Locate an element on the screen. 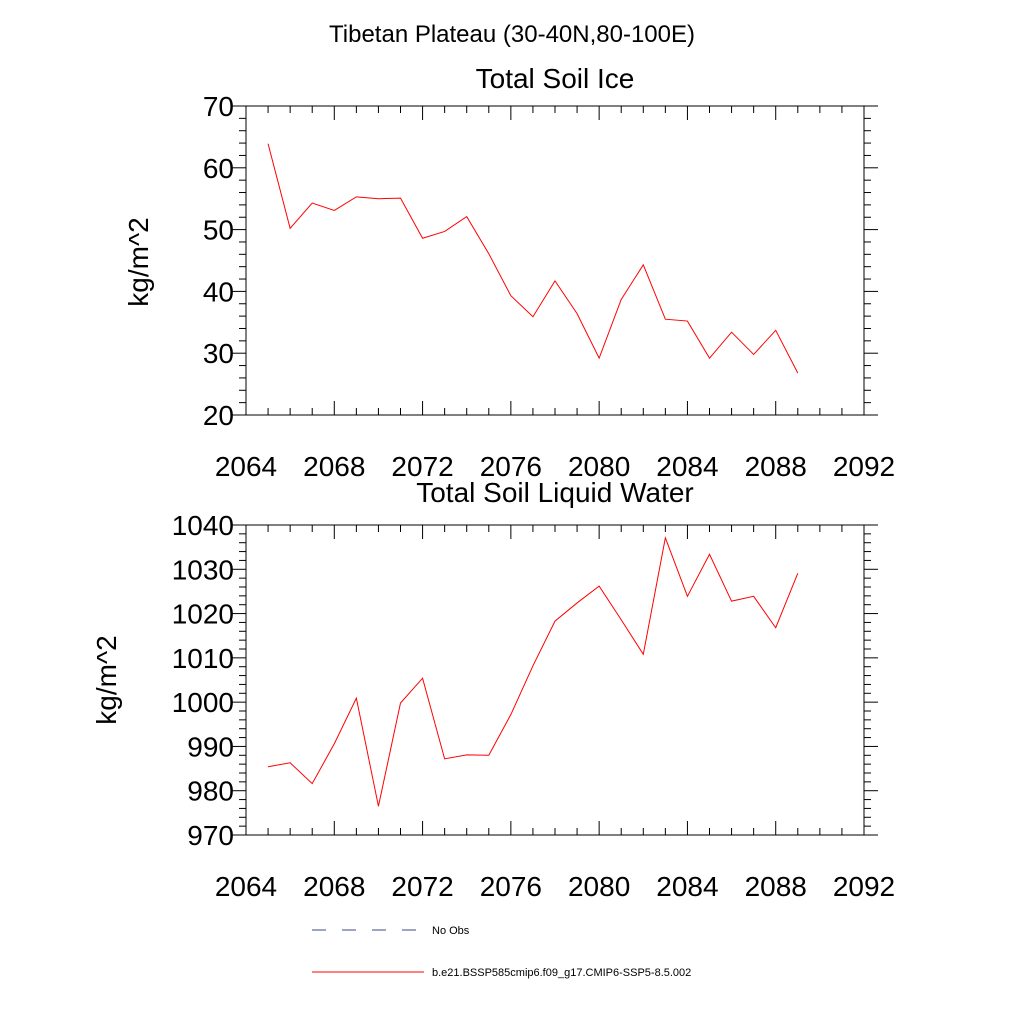 The width and height of the screenshot is (1024, 1029). y-tick-label: 30 is located at coordinates (218, 353).